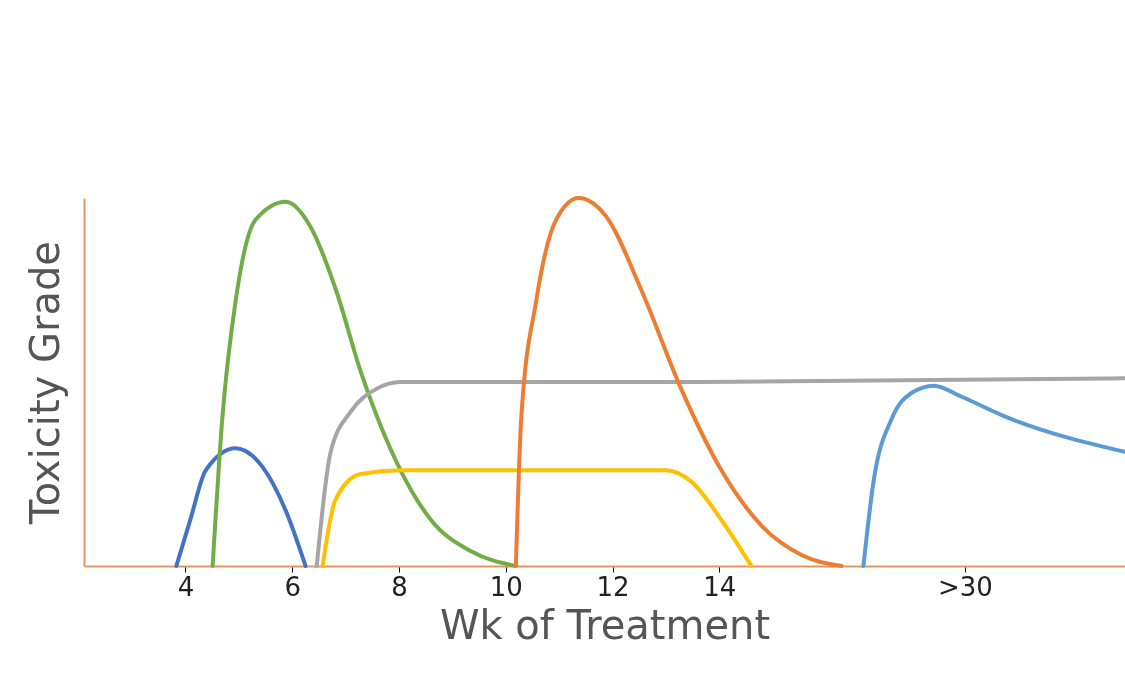 The height and width of the screenshot is (683, 1125). What do you see at coordinates (506, 586) in the screenshot?
I see `x-tick-label: 10` at bounding box center [506, 586].